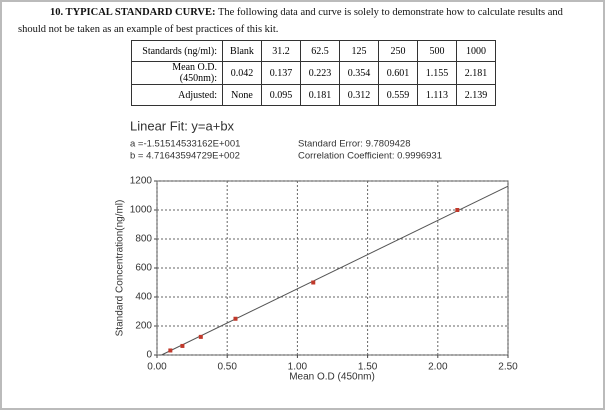 This screenshot has width=605, height=410. Describe the element at coordinates (227, 367) in the screenshot. I see `x-tick-label: 0.50` at that location.